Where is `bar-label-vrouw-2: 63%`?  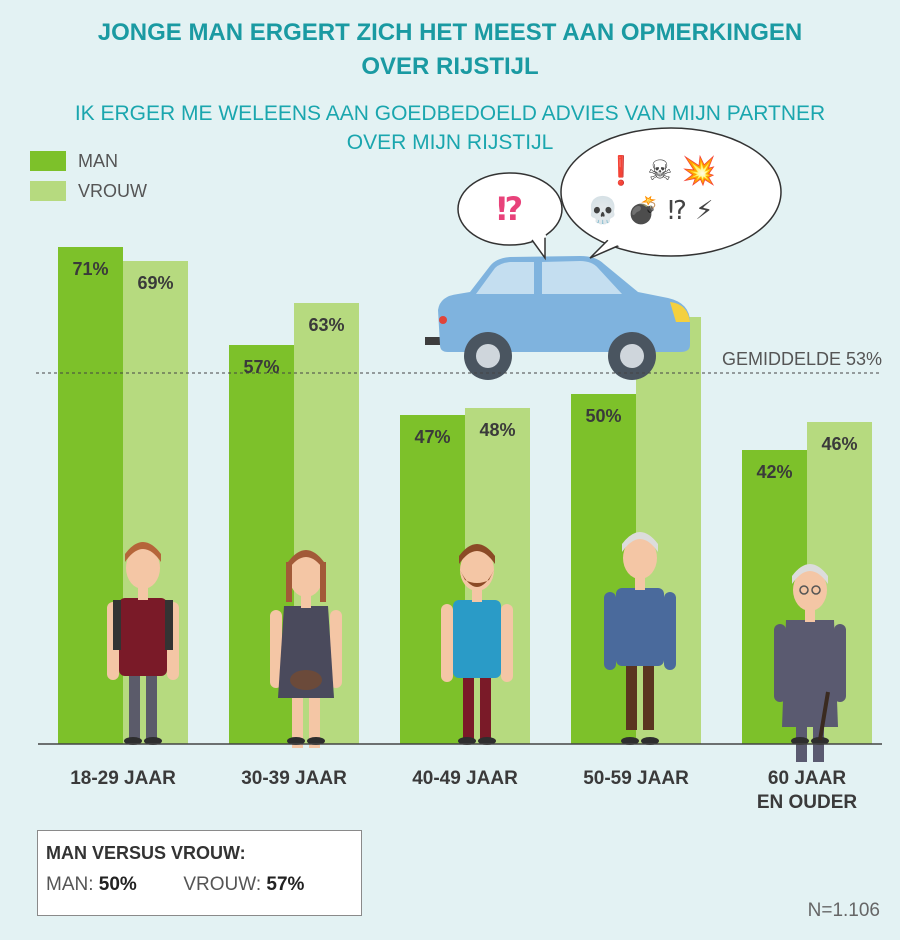 bar-label-vrouw-2: 63% is located at coordinates (326, 325).